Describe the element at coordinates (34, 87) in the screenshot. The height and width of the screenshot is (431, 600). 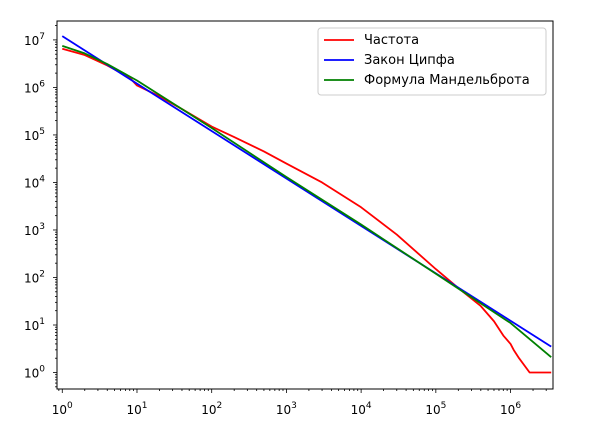
I see `y-tick-label: 10⁶` at that location.